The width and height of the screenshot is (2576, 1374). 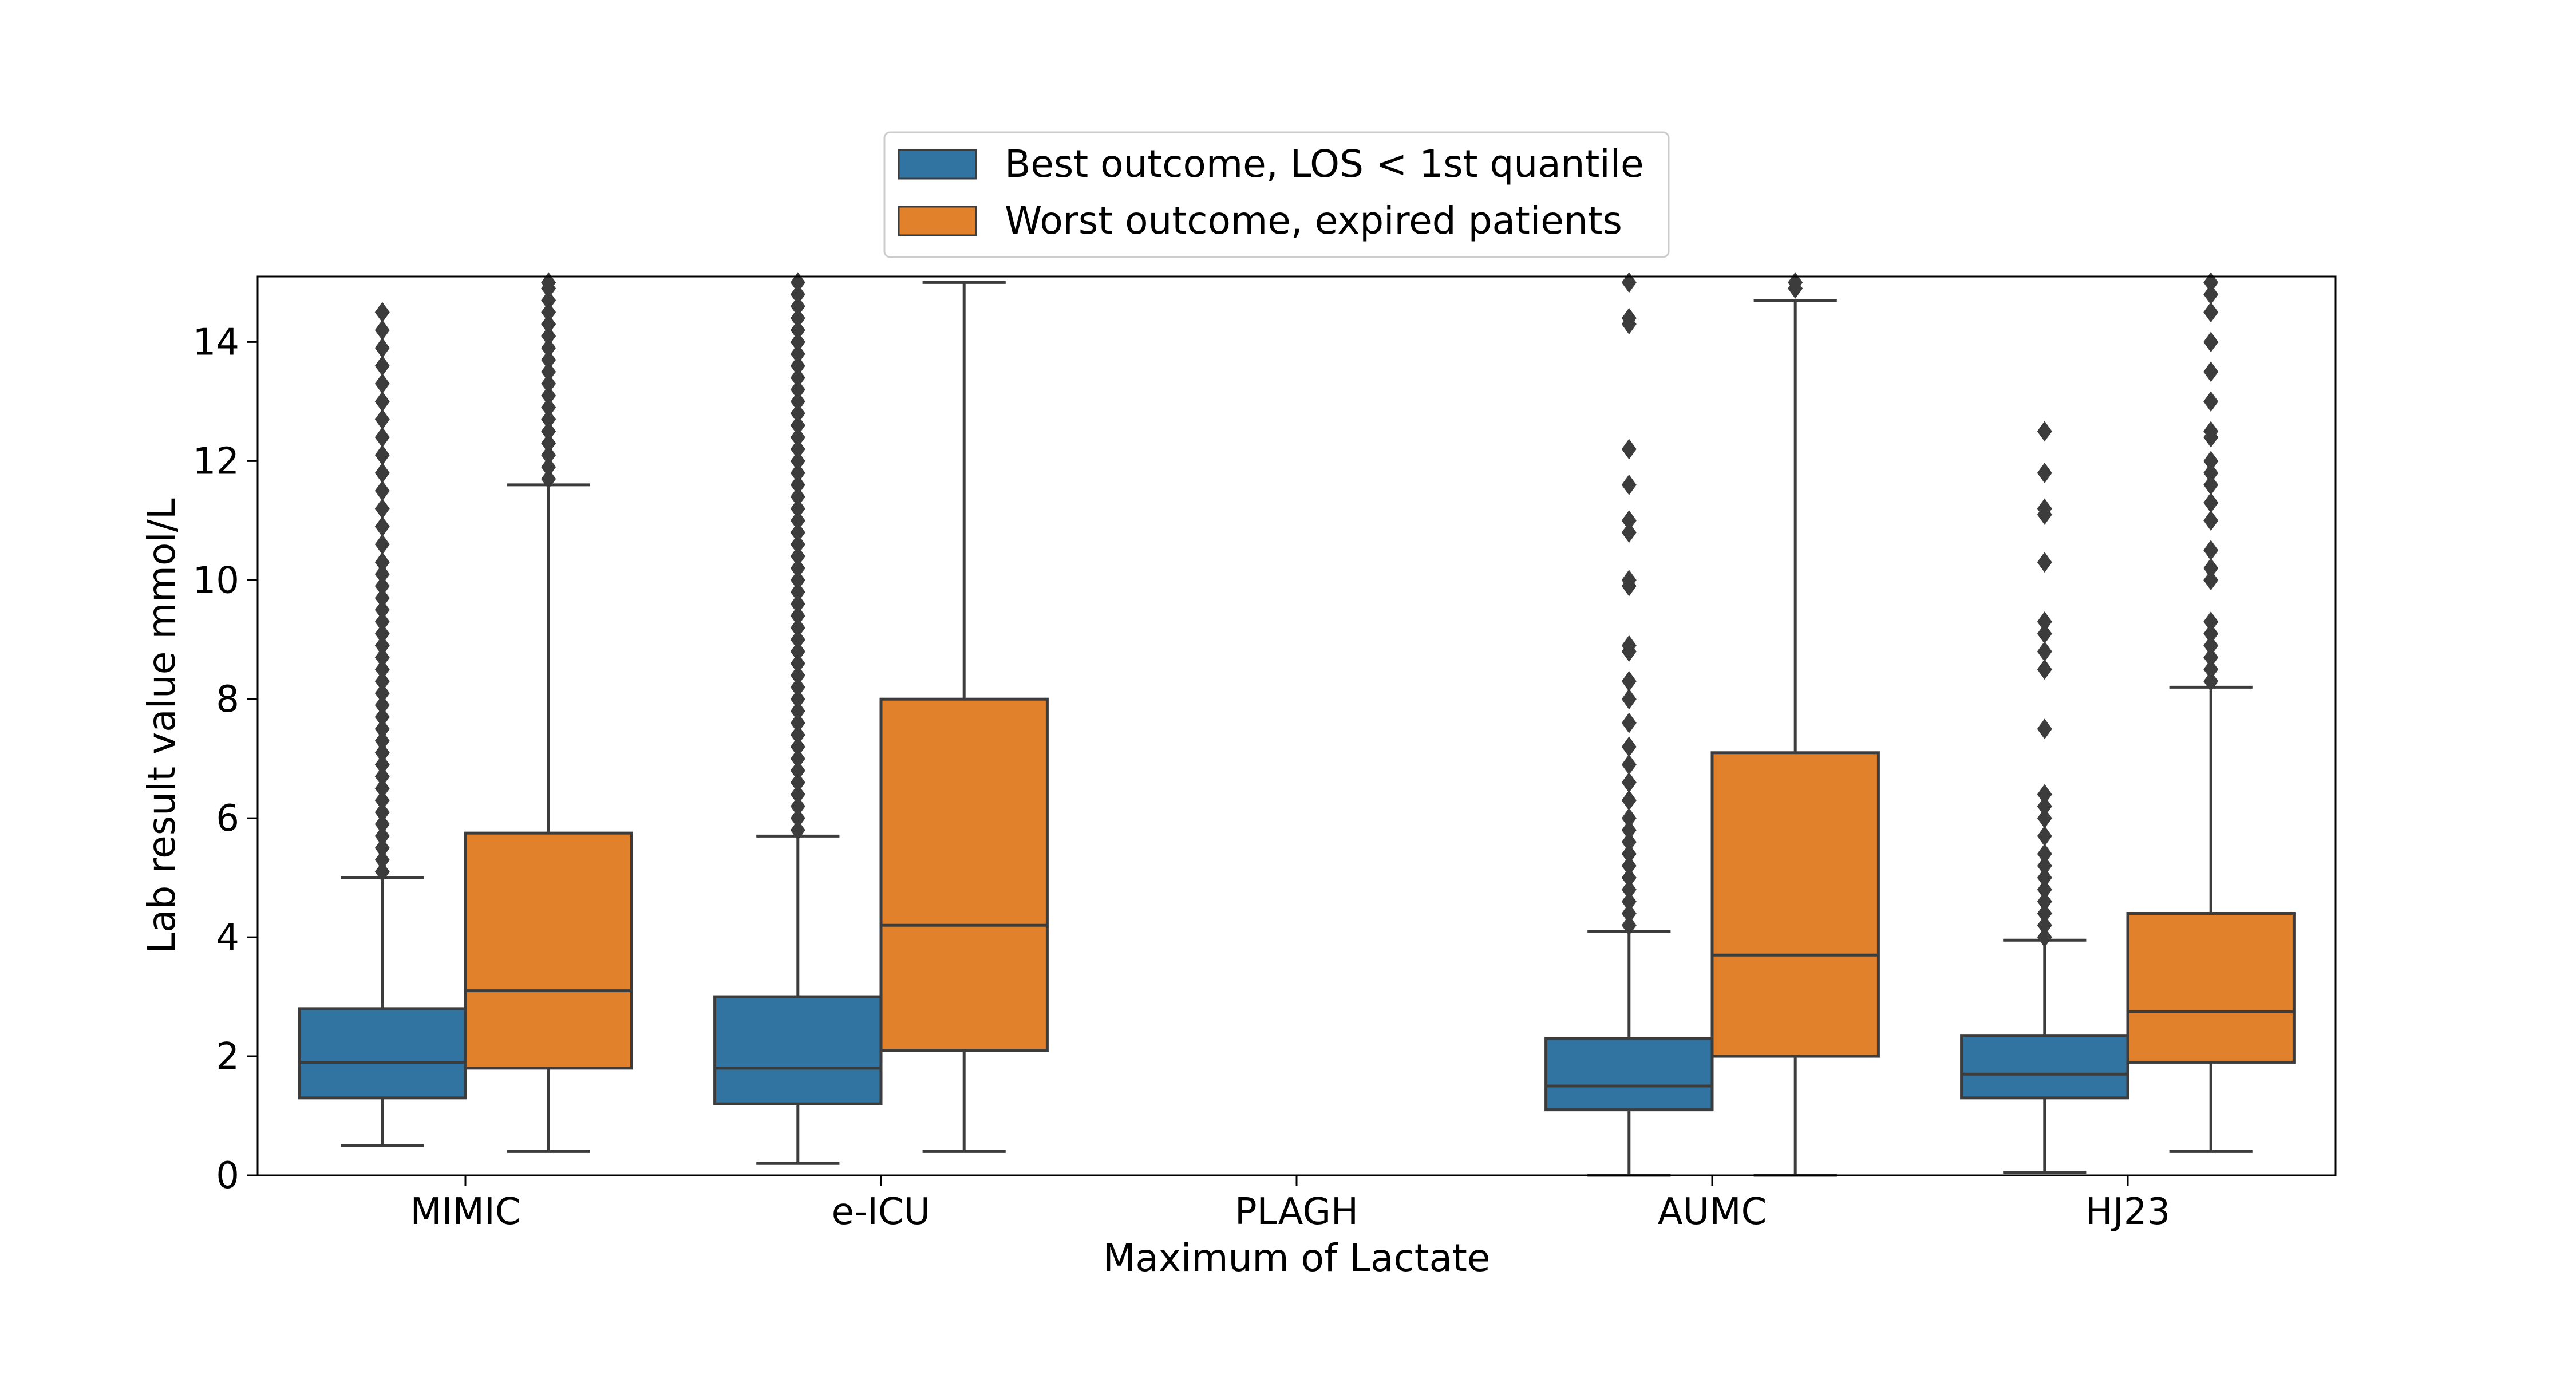 I want to click on y-tick-label: 2, so click(x=227, y=1057).